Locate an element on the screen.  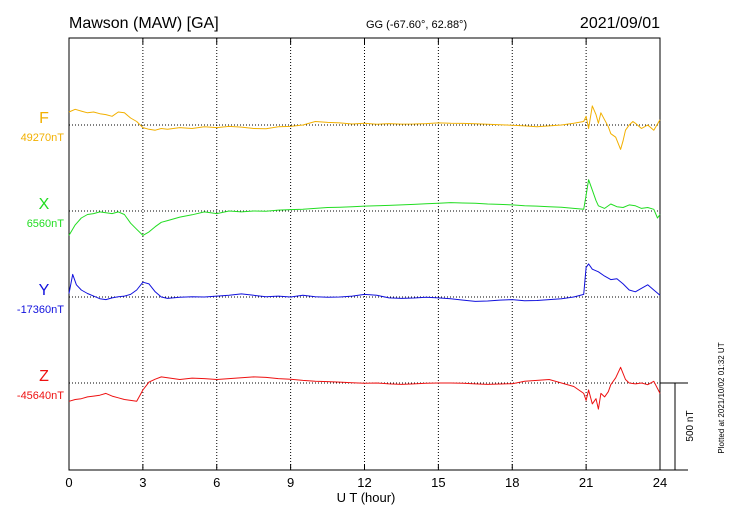
series-baseline-label-x: 6560nT is located at coordinates (46, 224).